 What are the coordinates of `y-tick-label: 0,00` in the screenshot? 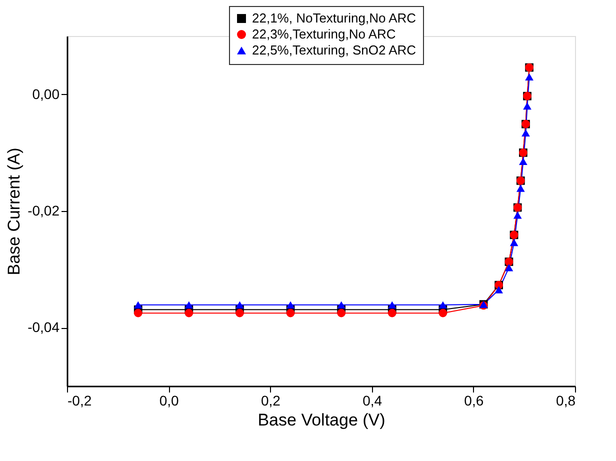 It's located at (46, 94).